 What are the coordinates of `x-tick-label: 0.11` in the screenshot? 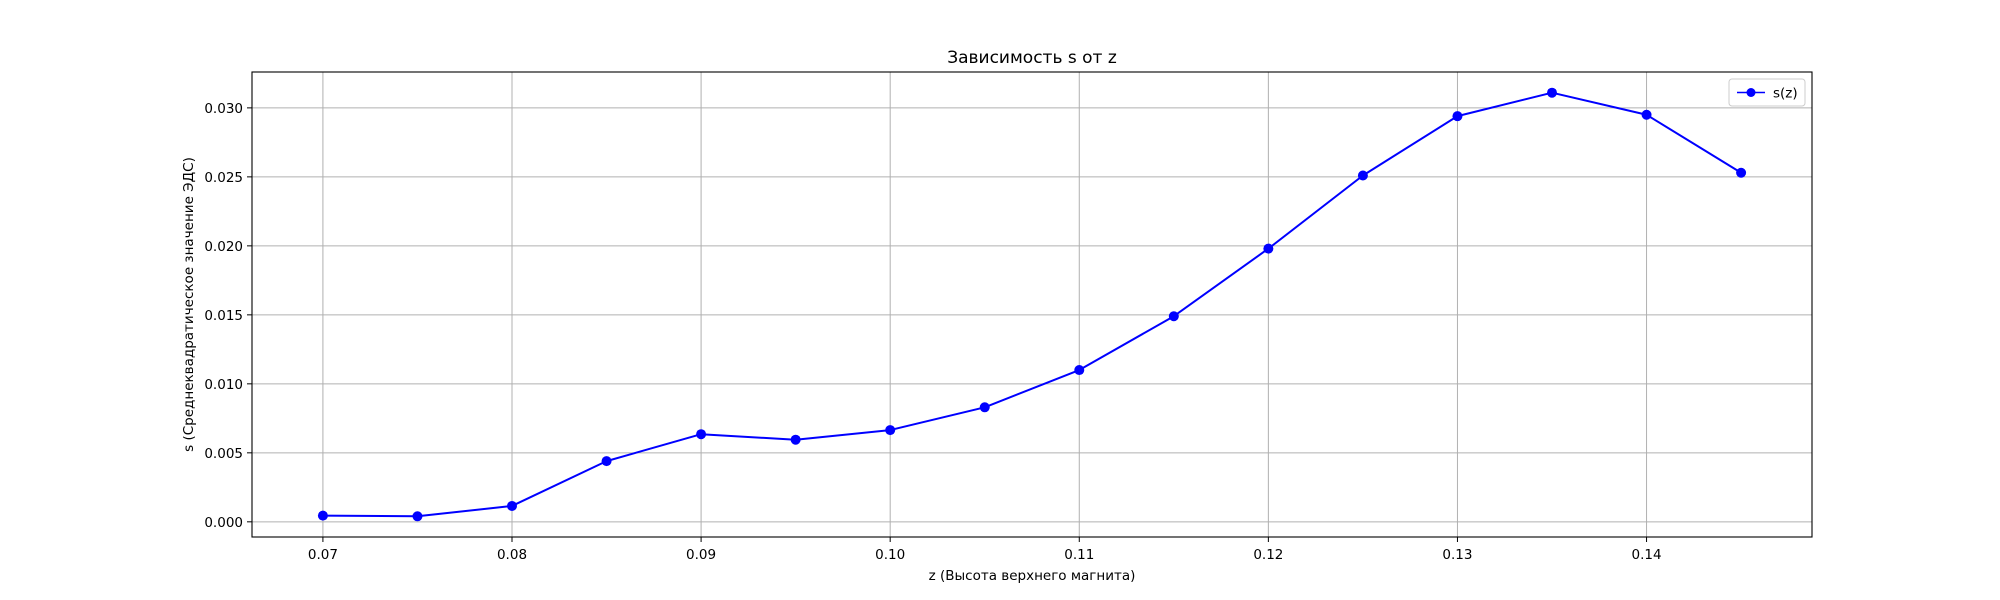 It's located at (1079, 555).